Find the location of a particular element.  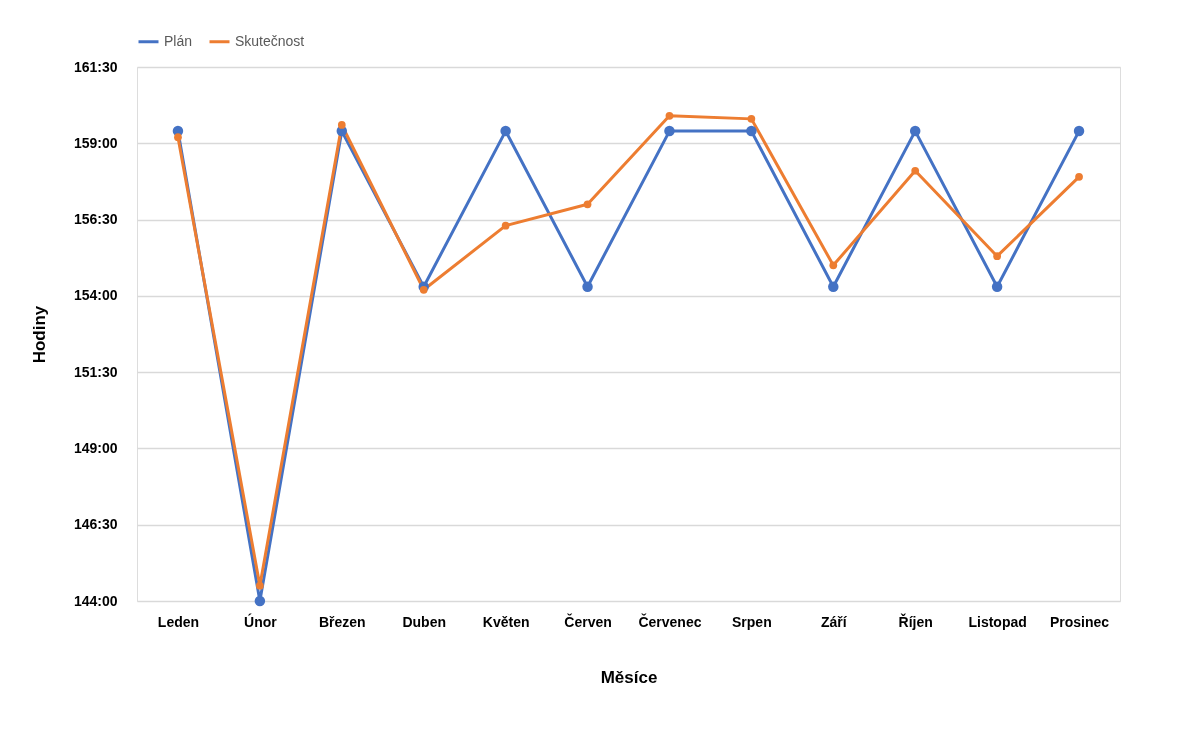

x-tick-label: Listopad is located at coordinates (997, 621).